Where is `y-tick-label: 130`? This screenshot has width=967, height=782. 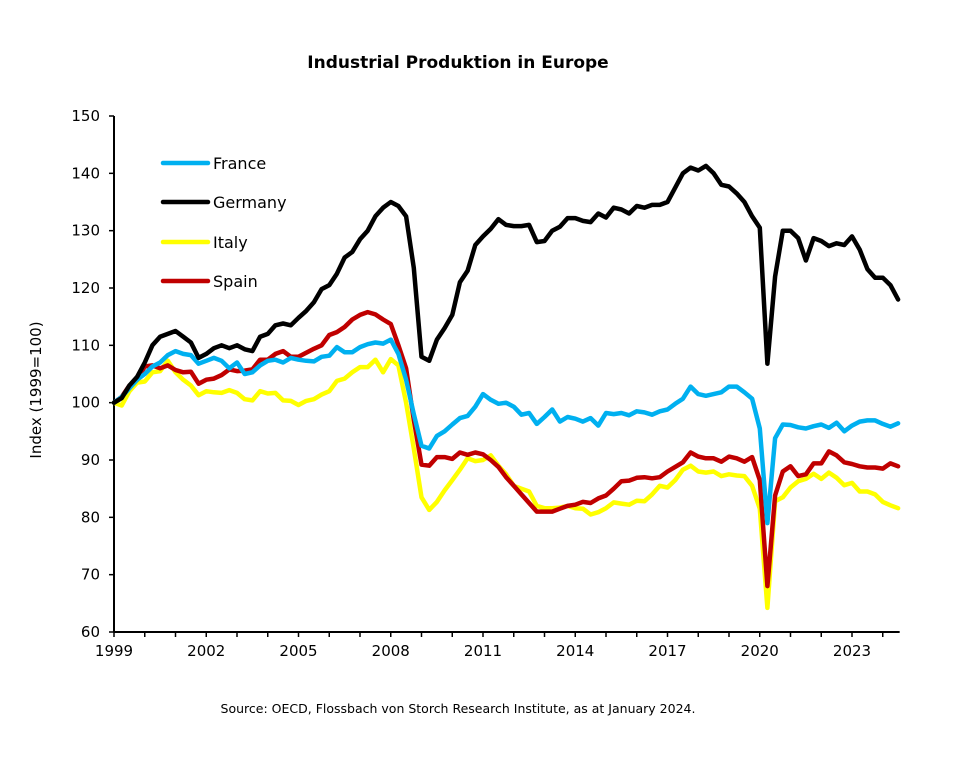
y-tick-label: 130 is located at coordinates (85, 231).